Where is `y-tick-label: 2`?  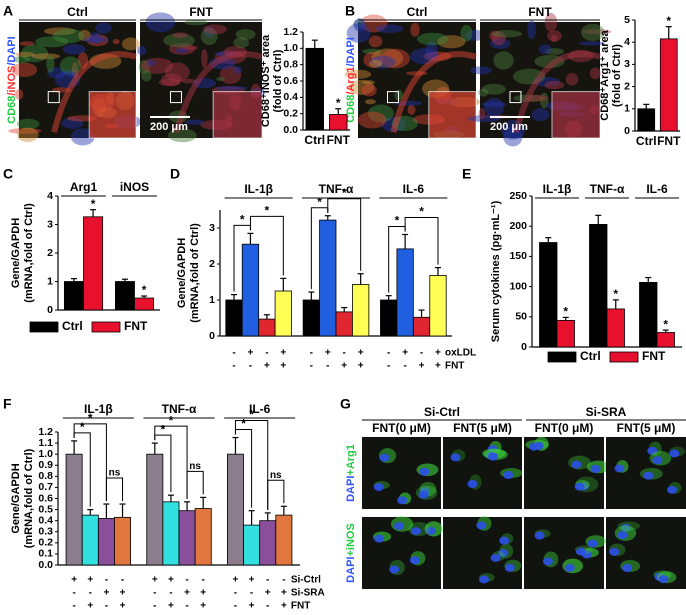
y-tick-label: 2 is located at coordinates (627, 86).